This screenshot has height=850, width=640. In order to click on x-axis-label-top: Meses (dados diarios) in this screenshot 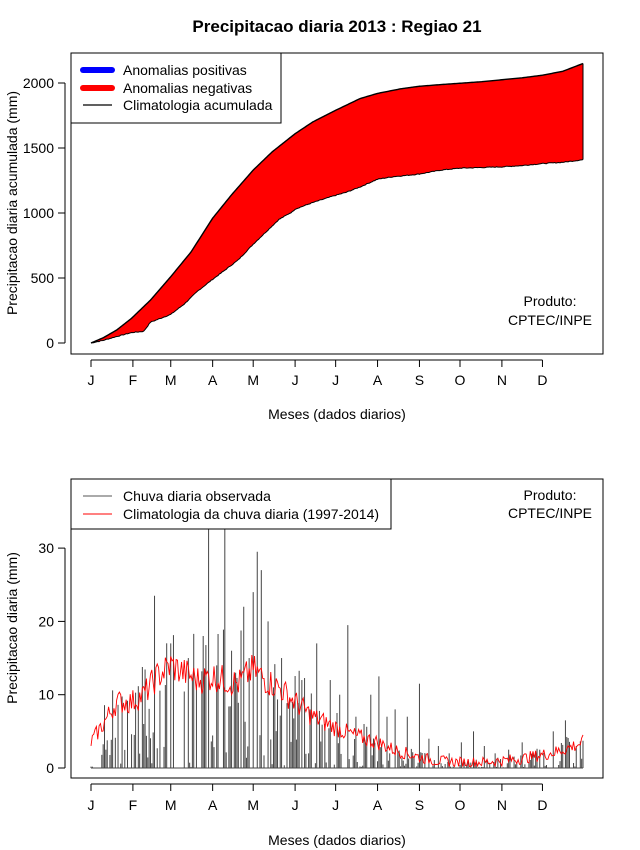, I will do `click(337, 414)`.